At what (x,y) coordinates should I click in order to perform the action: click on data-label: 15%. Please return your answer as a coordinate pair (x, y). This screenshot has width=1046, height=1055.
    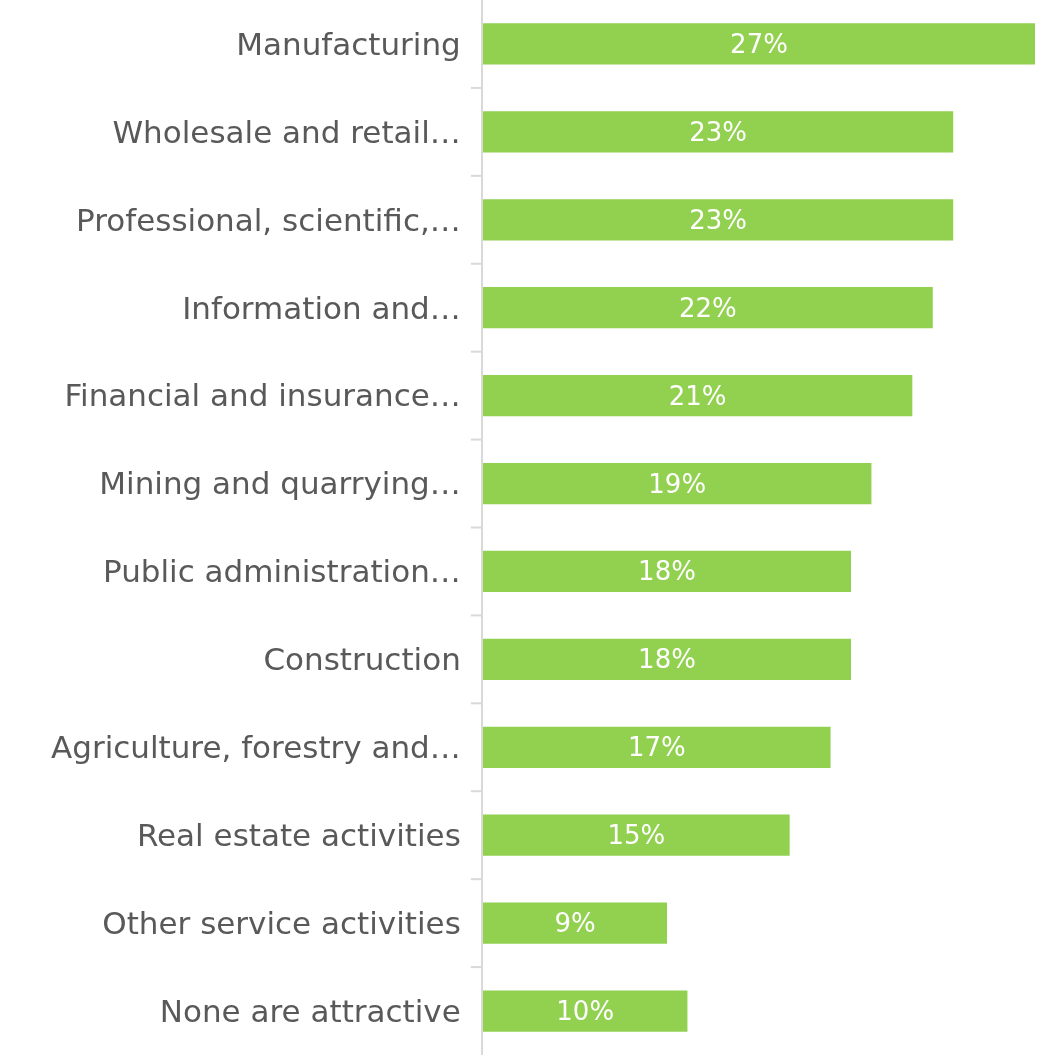
    Looking at the image, I should click on (636, 835).